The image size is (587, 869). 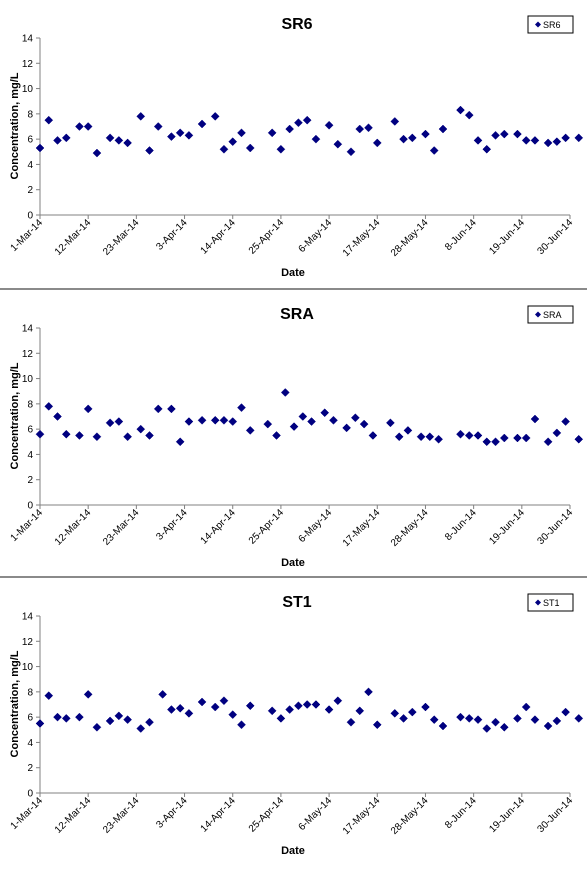 I want to click on legend-box, so click(x=550, y=602).